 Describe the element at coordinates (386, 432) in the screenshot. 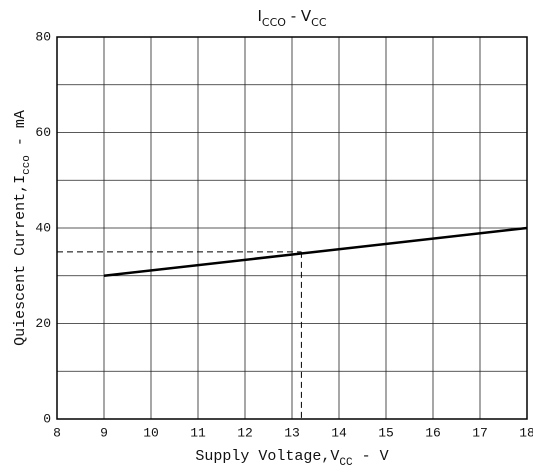

I see `x-tick-label: 15` at that location.